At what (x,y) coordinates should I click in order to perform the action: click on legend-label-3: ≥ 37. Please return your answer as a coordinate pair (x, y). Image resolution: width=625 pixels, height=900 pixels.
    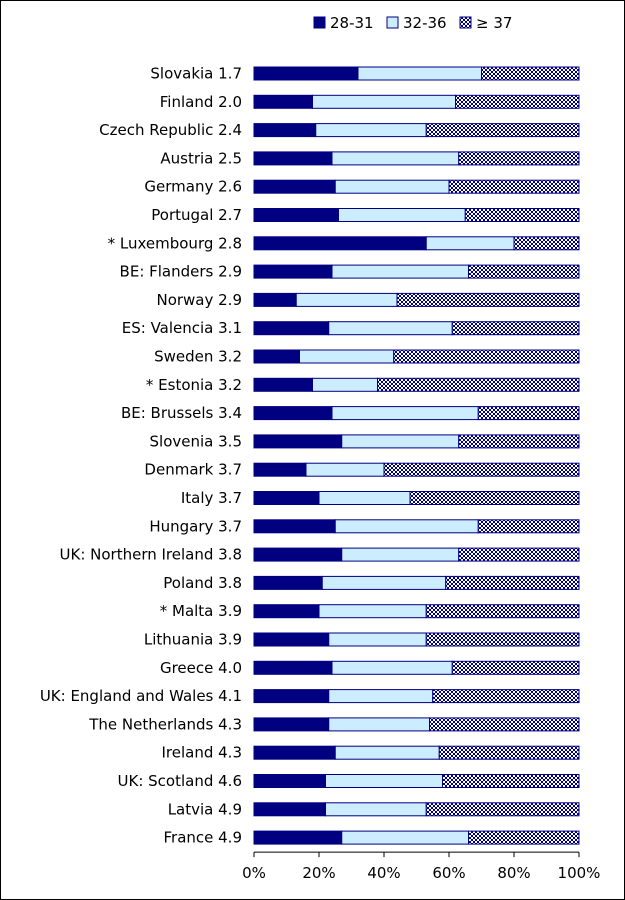
    Looking at the image, I should click on (494, 23).